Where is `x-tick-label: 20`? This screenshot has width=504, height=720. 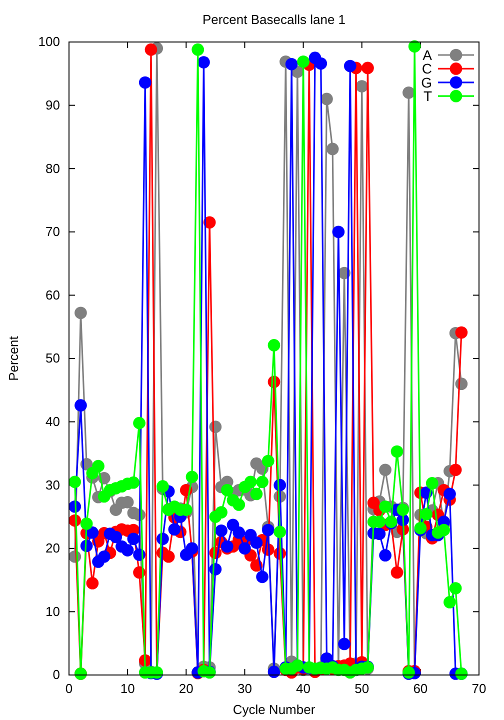 x-tick-label: 20 is located at coordinates (186, 688).